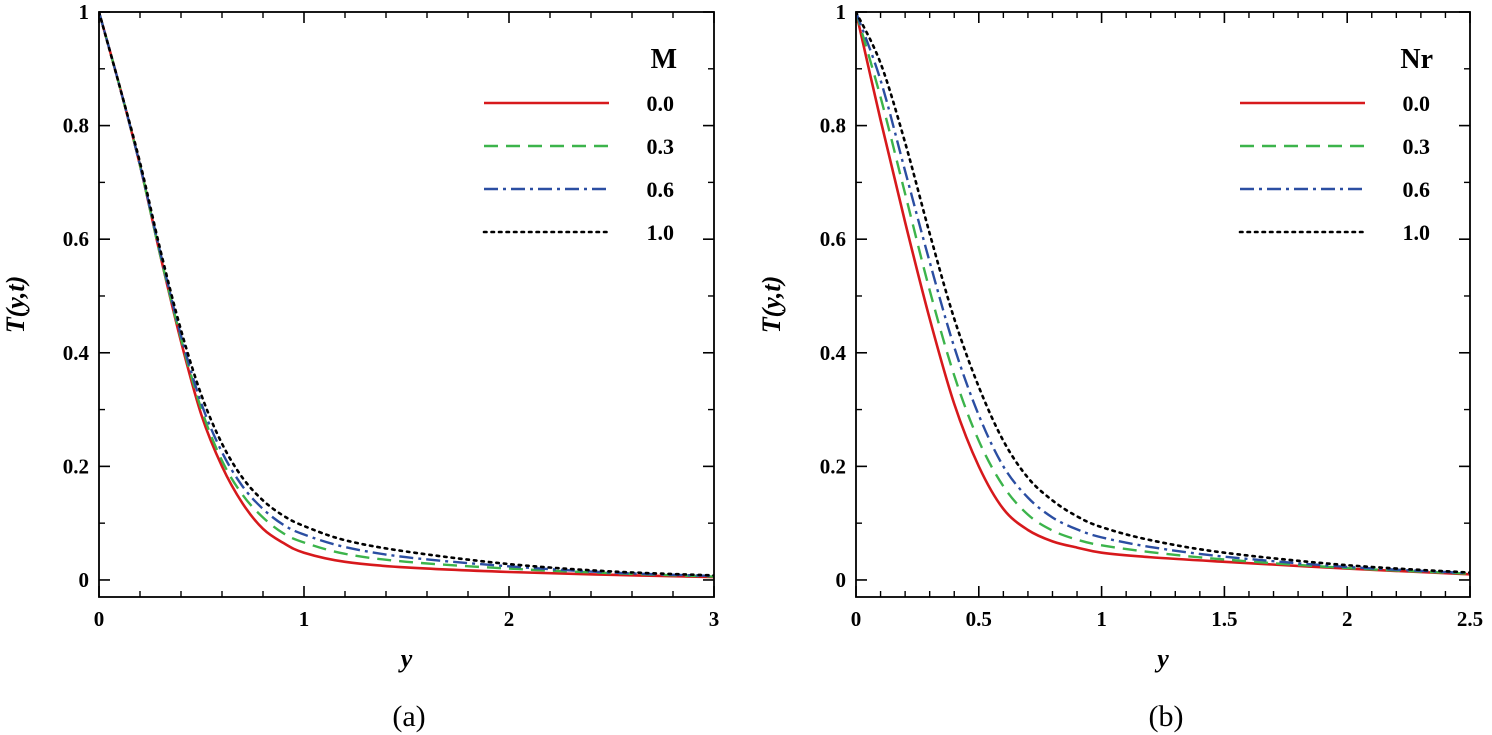 The width and height of the screenshot is (1492, 735). What do you see at coordinates (509, 619) in the screenshot?
I see `chart-a-x-tick-label: 2` at bounding box center [509, 619].